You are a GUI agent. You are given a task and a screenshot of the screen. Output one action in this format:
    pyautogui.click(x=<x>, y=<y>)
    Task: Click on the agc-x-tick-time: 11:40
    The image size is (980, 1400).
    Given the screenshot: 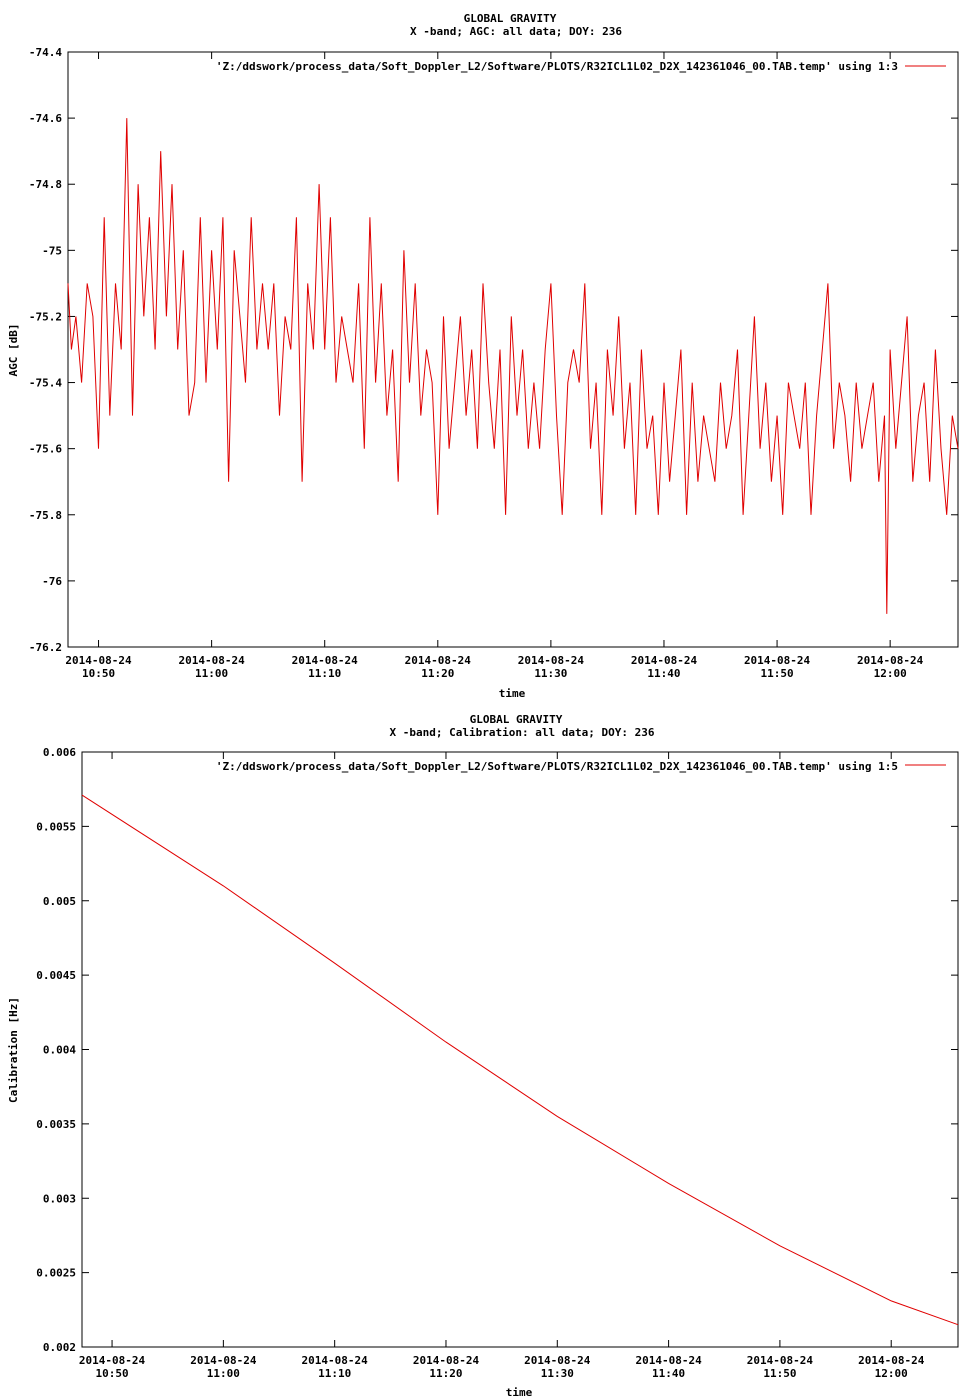 What is the action you would take?
    pyautogui.click(x=663, y=673)
    